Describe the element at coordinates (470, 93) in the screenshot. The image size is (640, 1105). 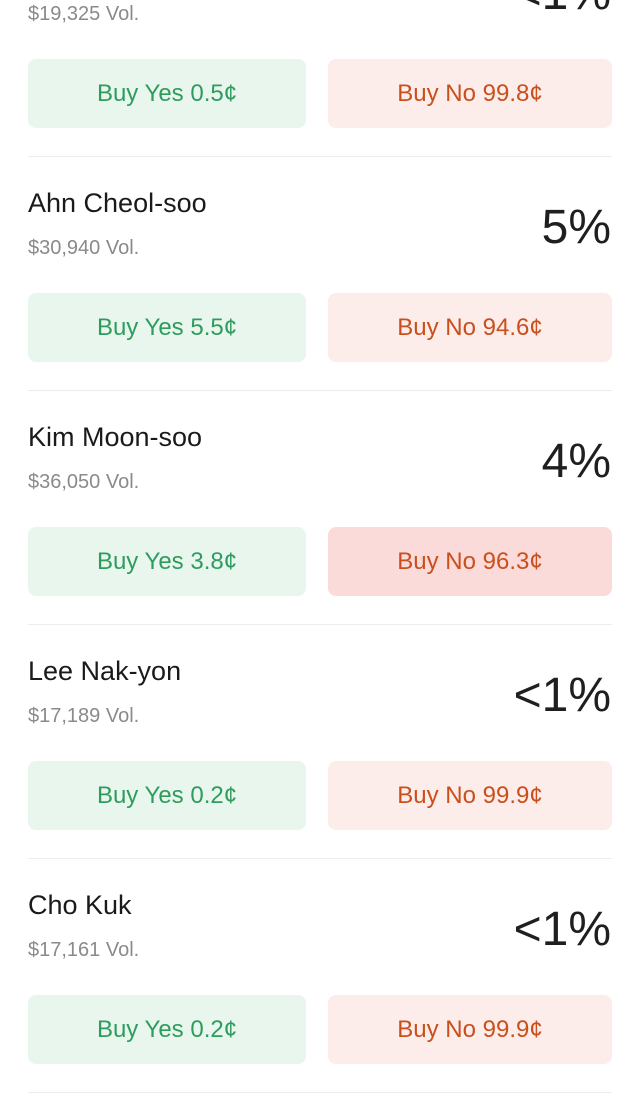
I see `buy-no-button: Buy No 99.8¢` at that location.